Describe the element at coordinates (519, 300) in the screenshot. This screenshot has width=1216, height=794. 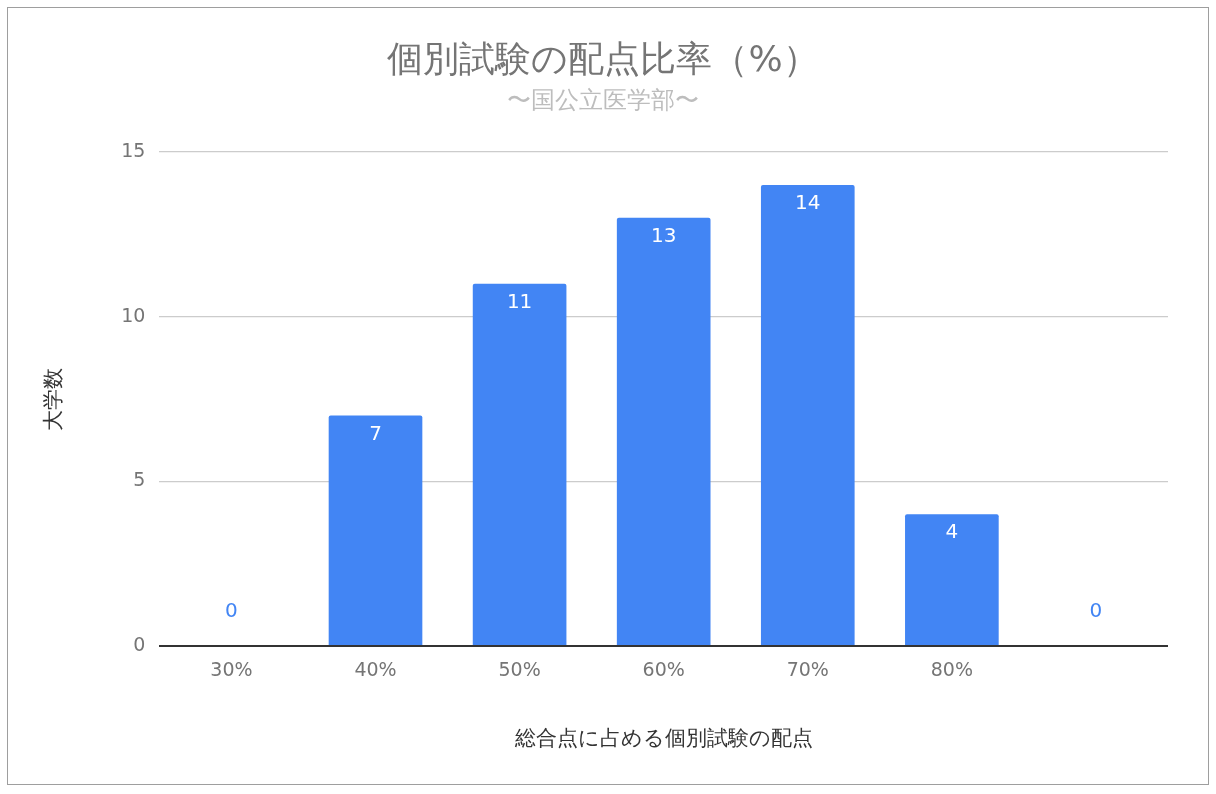
I see `data-label: 11` at that location.